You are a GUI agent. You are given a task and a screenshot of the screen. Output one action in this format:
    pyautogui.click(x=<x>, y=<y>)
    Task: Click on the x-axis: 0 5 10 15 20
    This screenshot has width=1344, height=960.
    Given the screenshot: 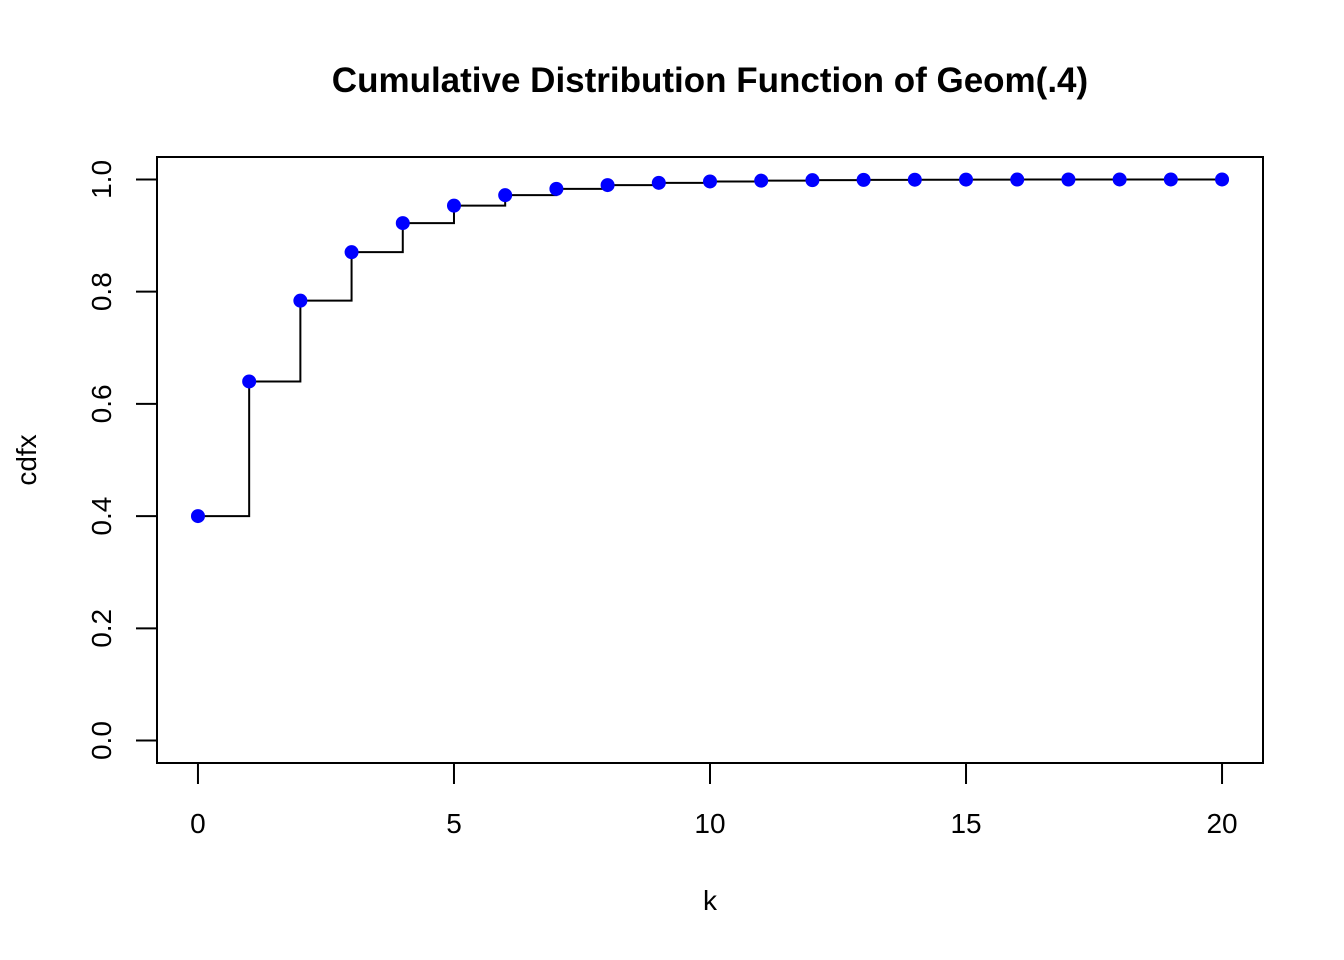 What is the action you would take?
    pyautogui.click(x=714, y=800)
    